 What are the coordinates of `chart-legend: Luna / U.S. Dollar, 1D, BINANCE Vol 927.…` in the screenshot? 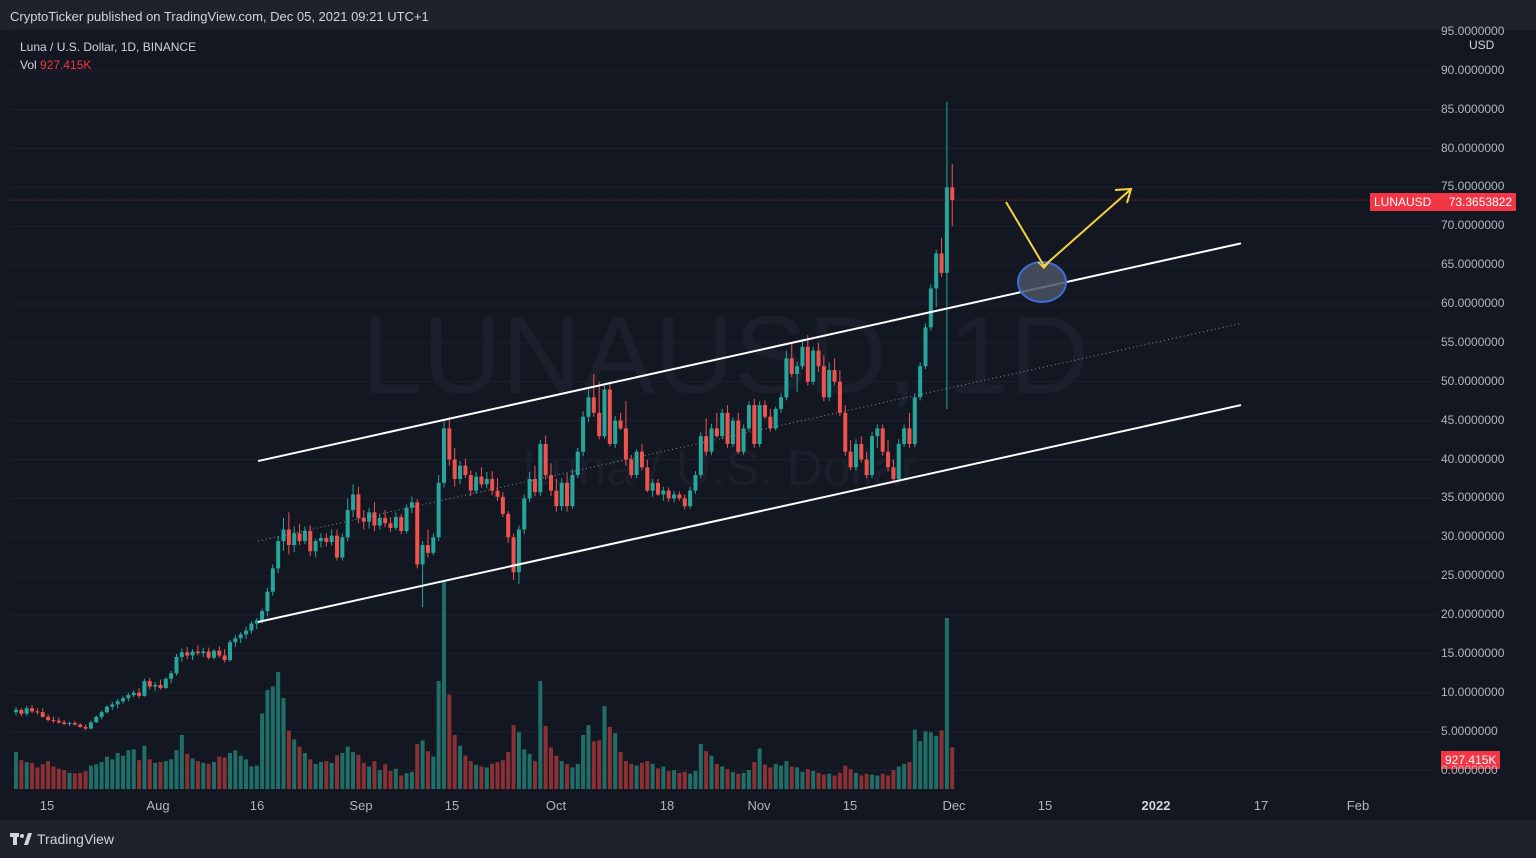 It's located at (108, 56).